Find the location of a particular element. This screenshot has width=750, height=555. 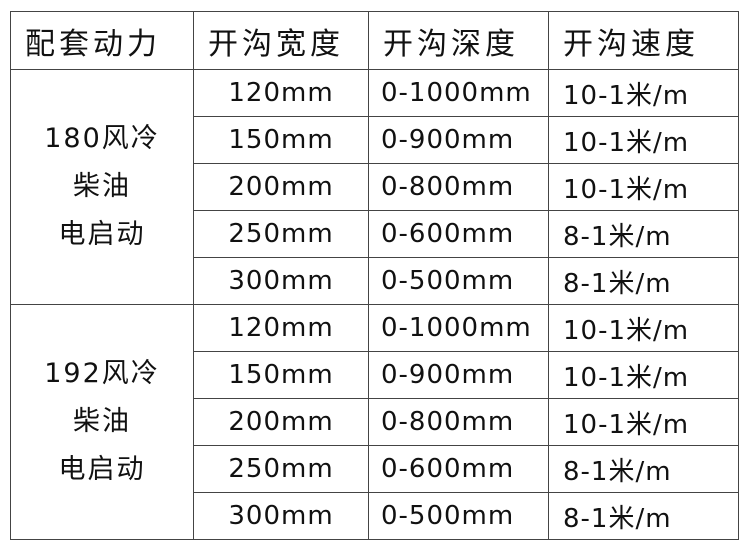

table-row: 200mm 0-800mm 10-1米/m is located at coordinates (375, 422).